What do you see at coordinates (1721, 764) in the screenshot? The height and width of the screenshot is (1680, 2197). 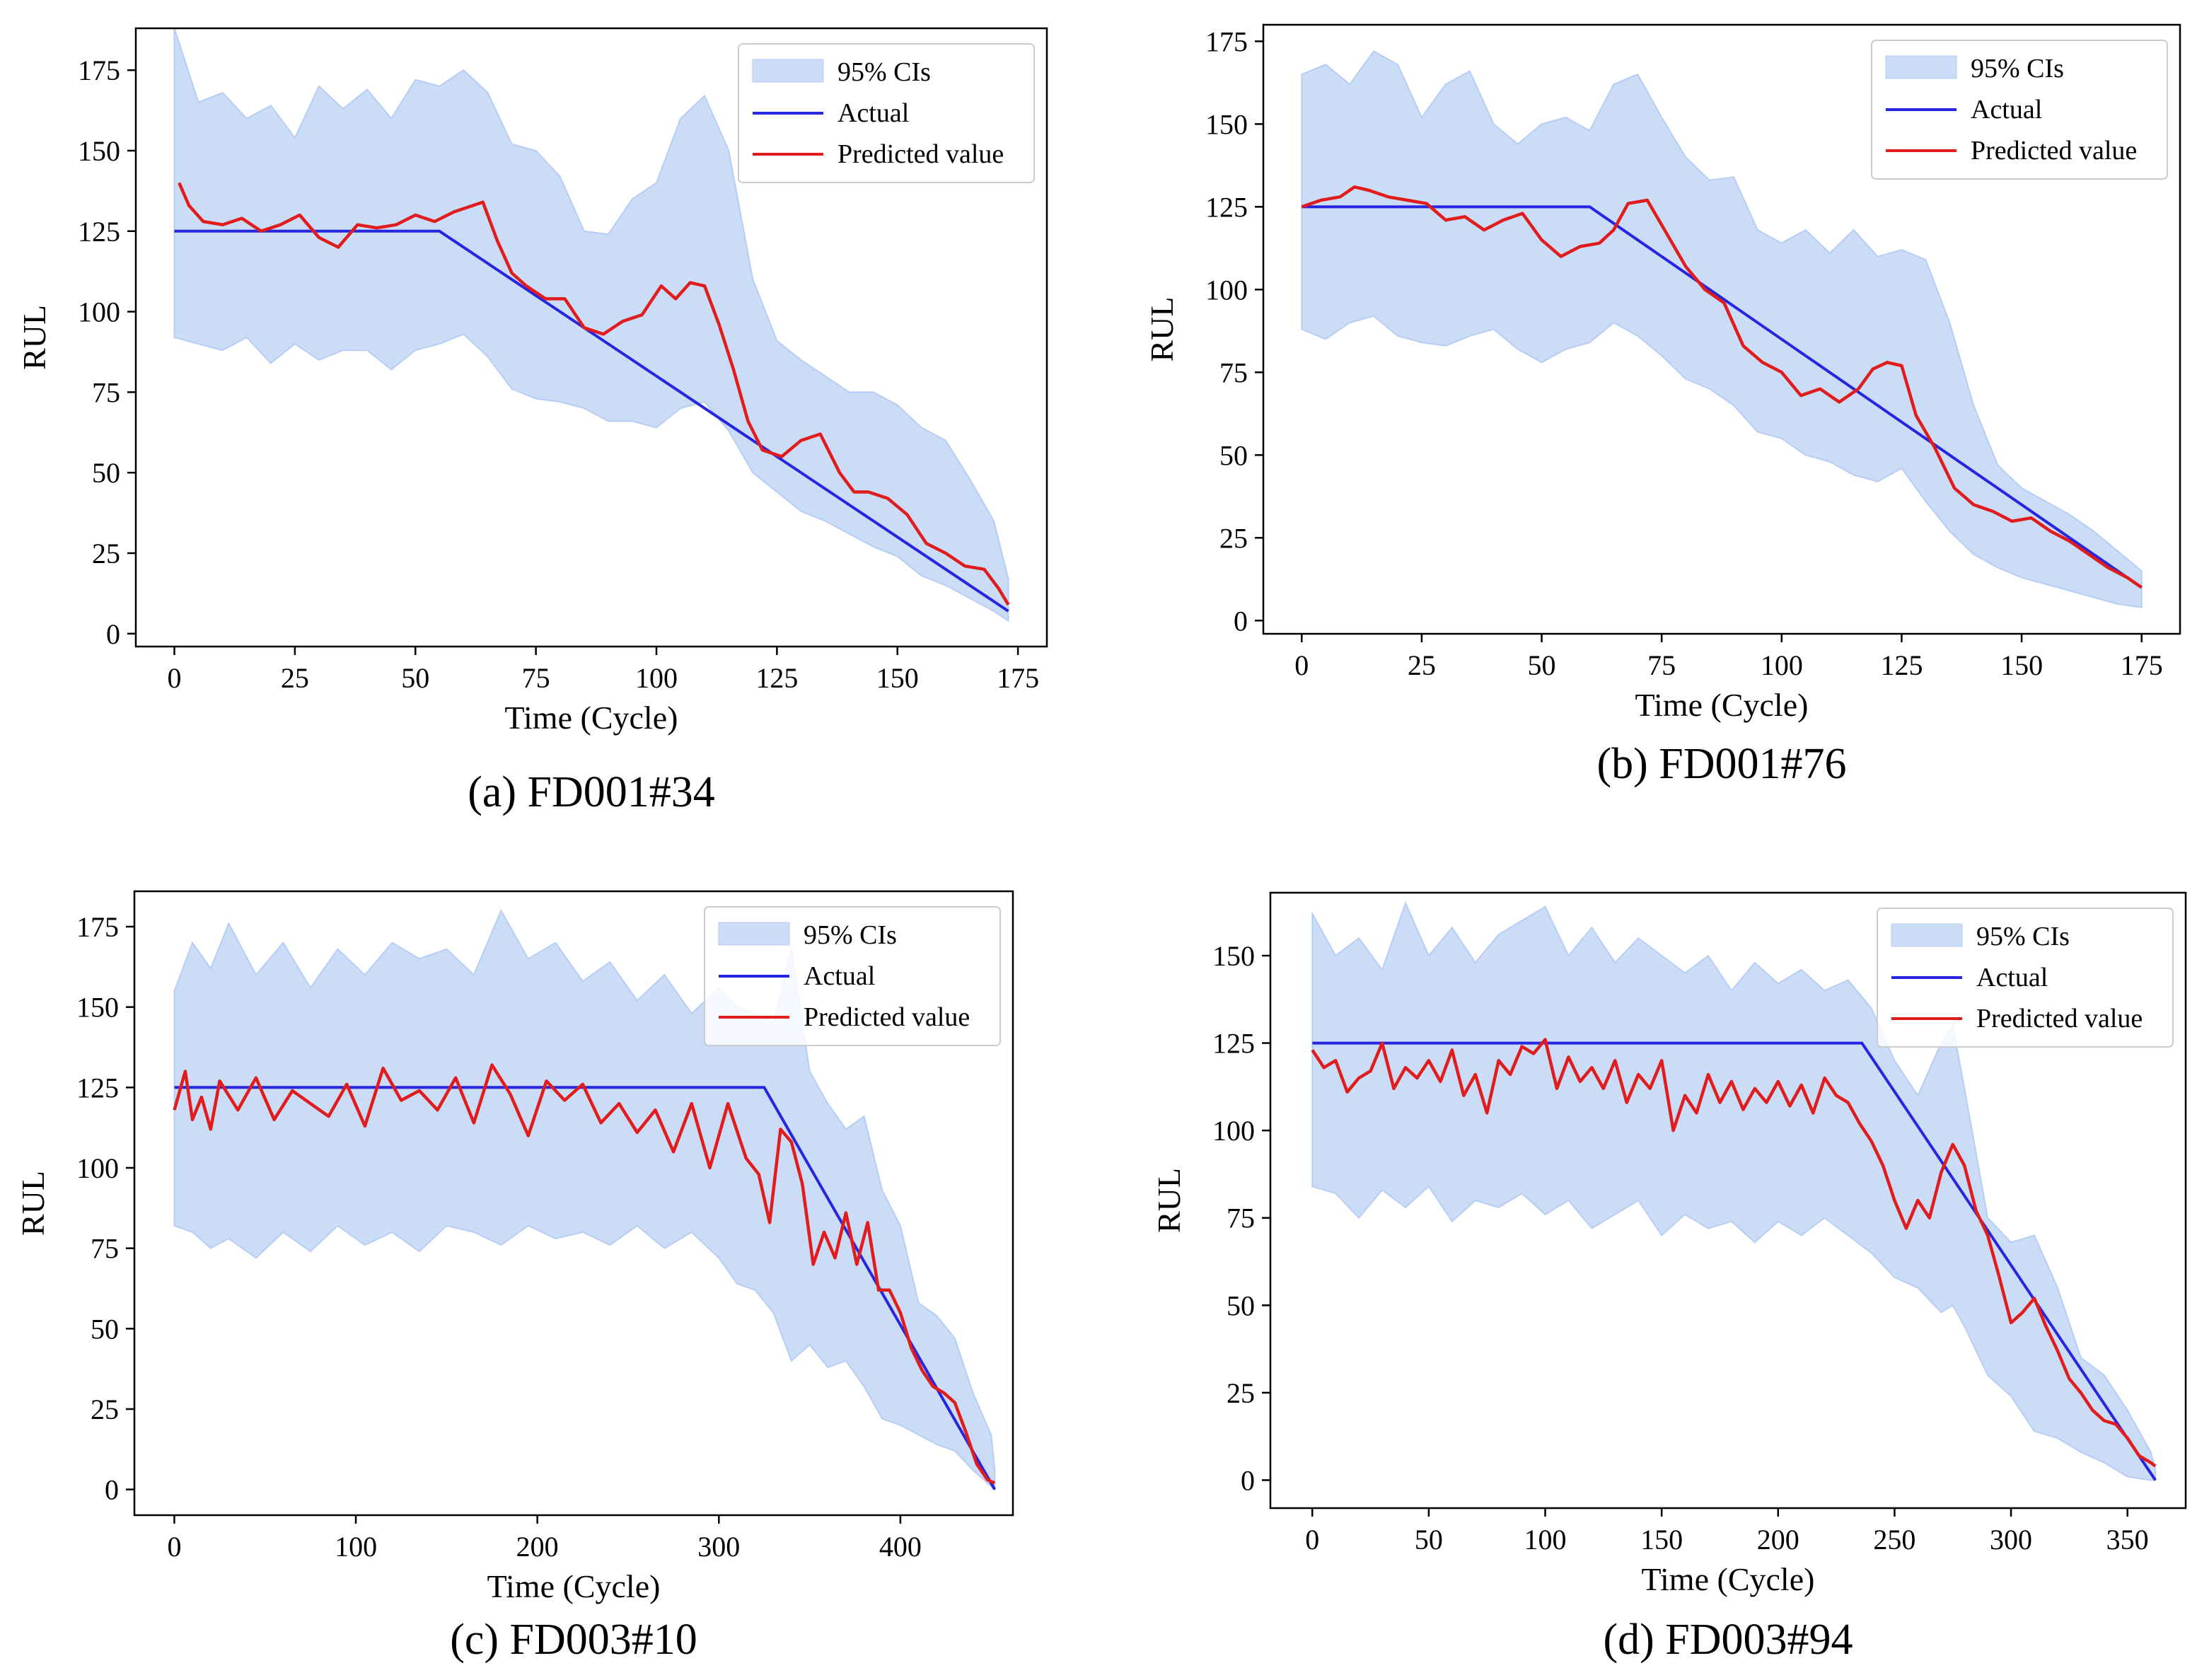 I see `caption: (b) FD001#76` at bounding box center [1721, 764].